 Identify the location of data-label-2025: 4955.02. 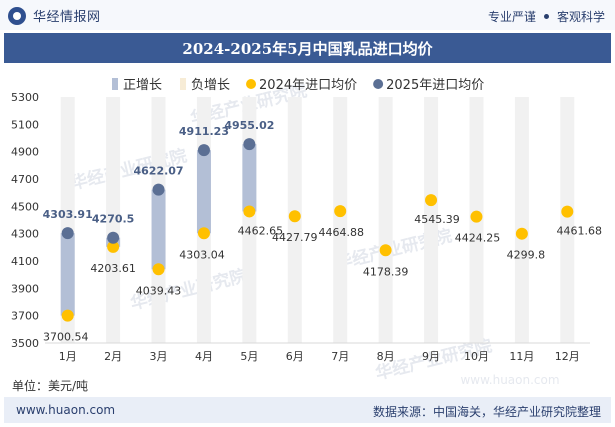
(249, 125).